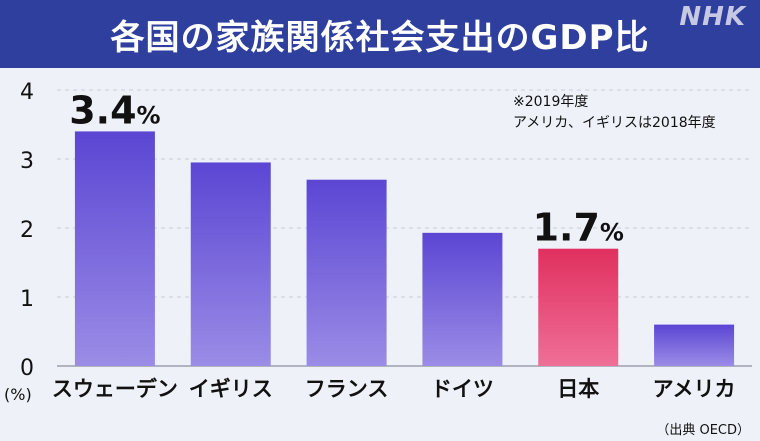 This screenshot has height=441, width=760. I want to click on data-label-value: 1.7, so click(566, 228).